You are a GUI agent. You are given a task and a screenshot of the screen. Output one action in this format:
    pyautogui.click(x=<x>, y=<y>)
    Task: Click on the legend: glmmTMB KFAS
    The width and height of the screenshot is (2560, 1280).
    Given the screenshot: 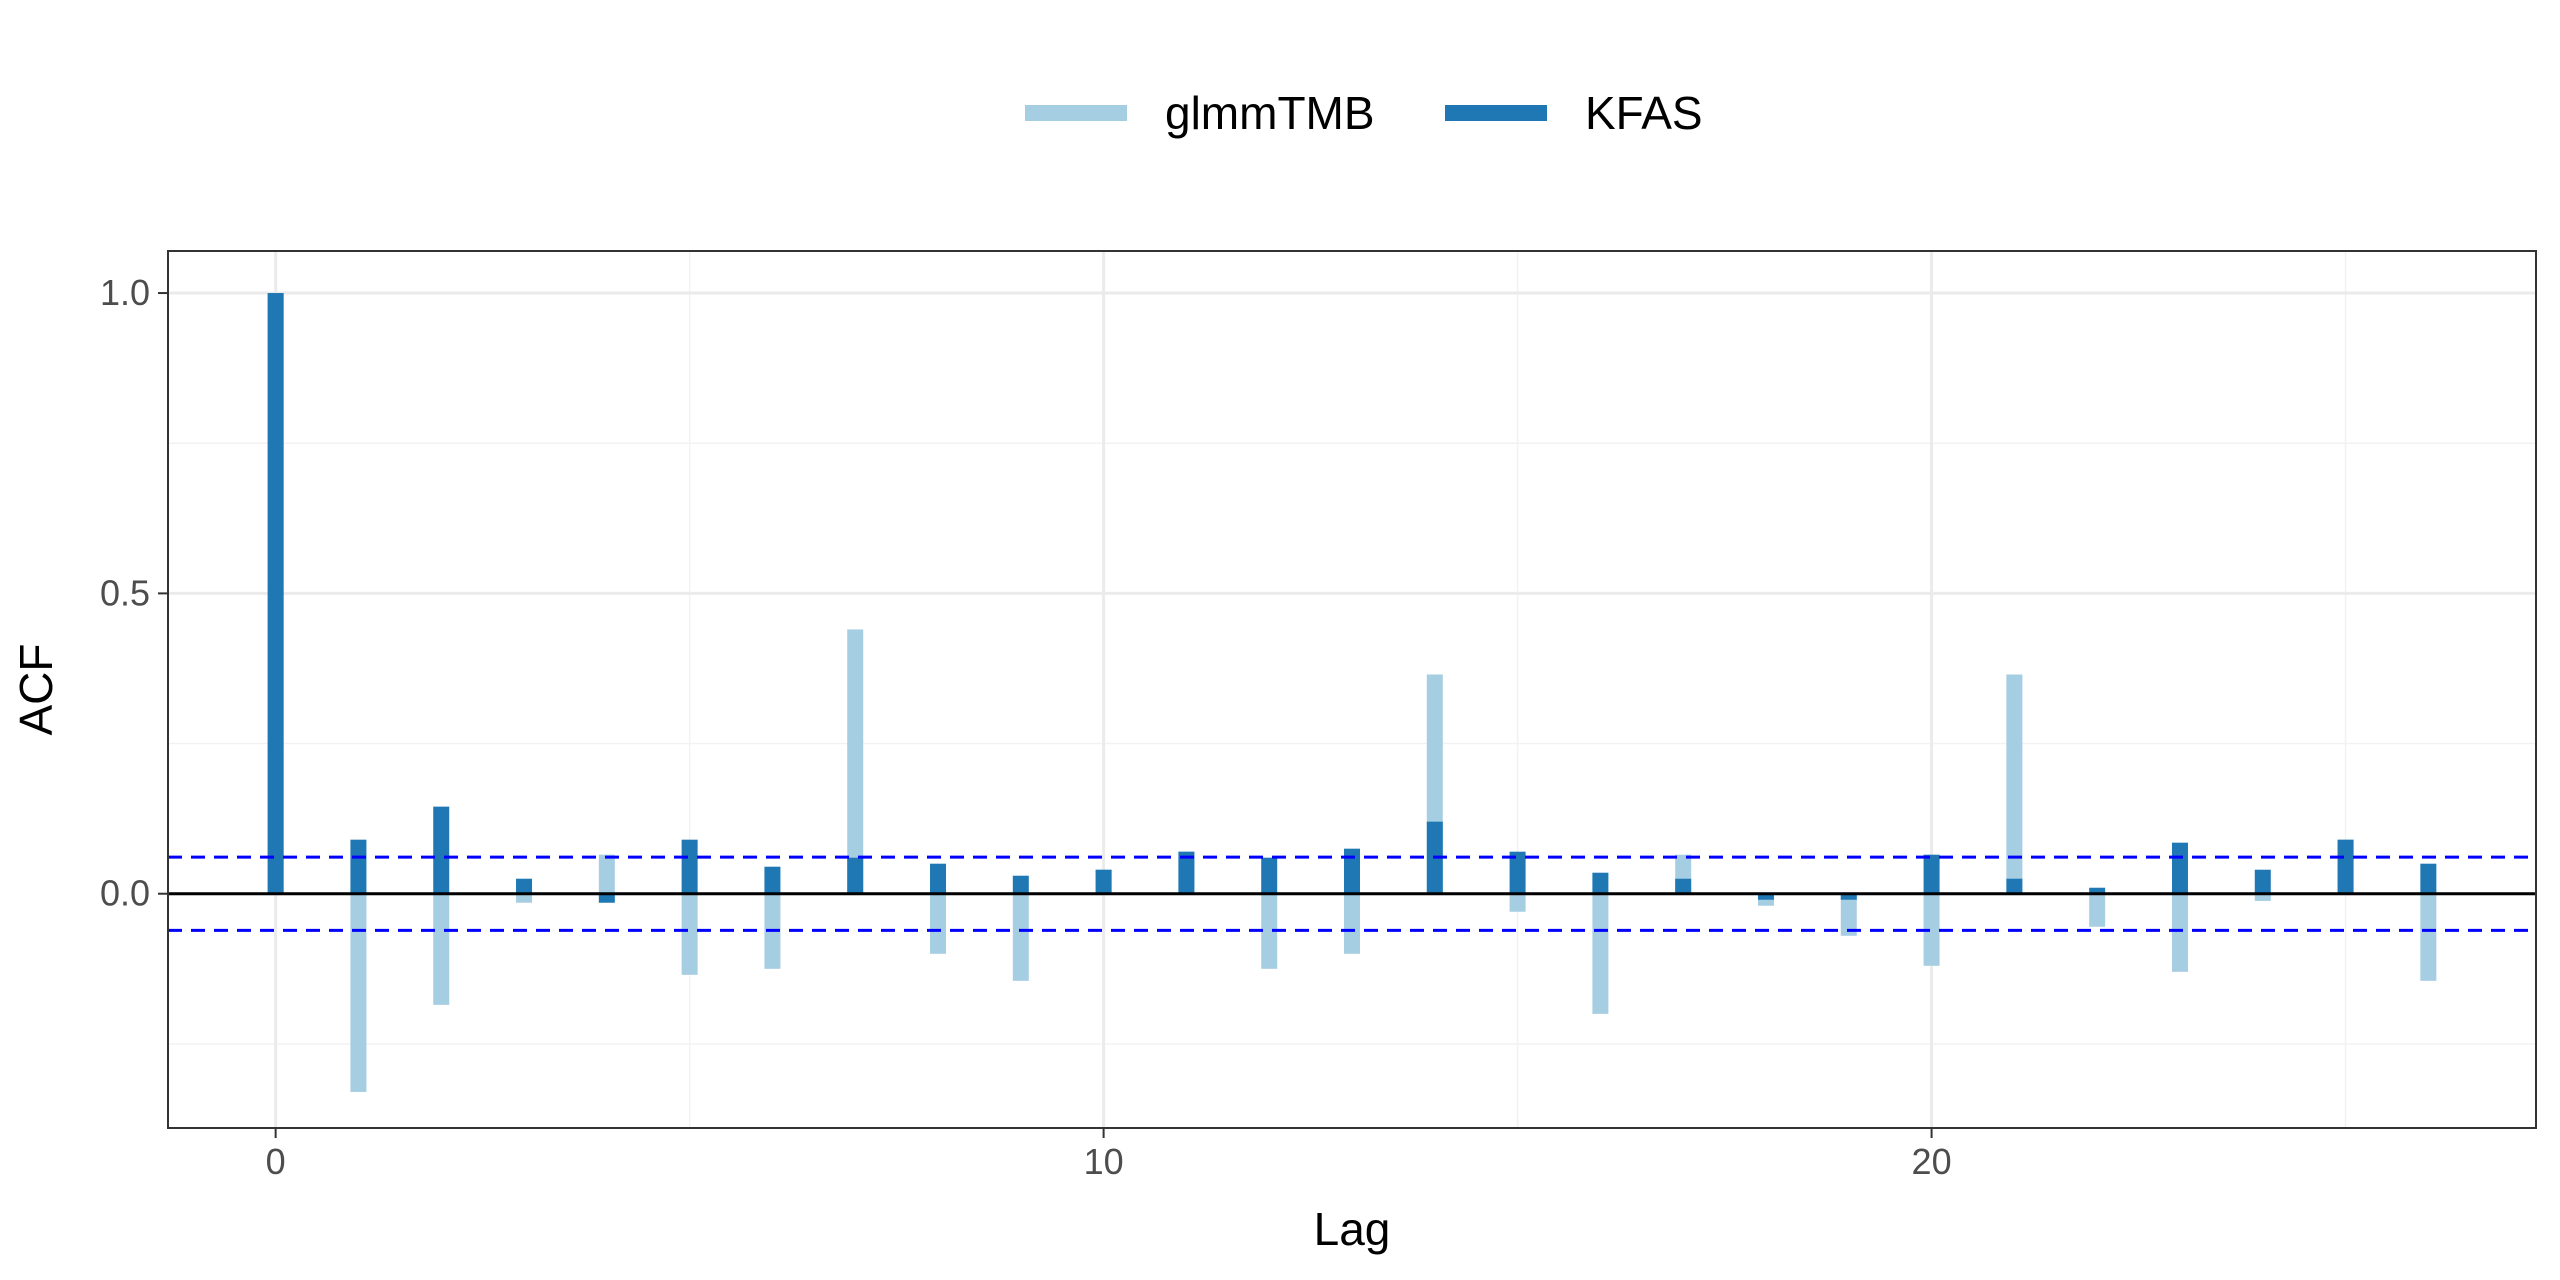 What is the action you would take?
    pyautogui.click(x=1364, y=113)
    